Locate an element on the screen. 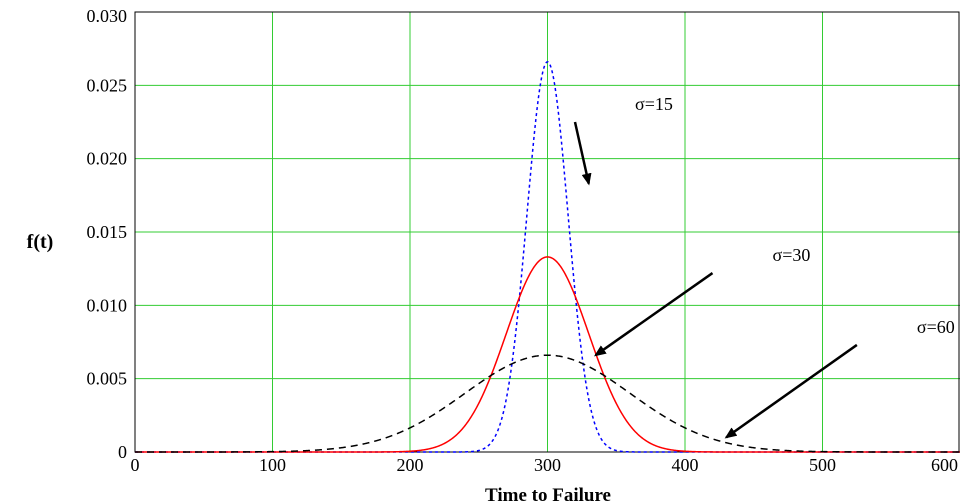 Image resolution: width=960 pixels, height=504 pixels. annotation-label: σ=30 is located at coordinates (792, 255).